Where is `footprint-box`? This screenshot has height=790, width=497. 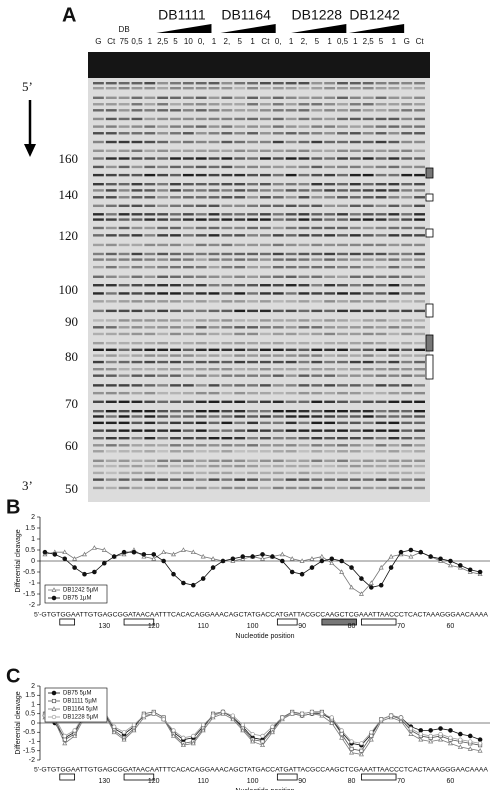 footprint-box is located at coordinates (139, 622).